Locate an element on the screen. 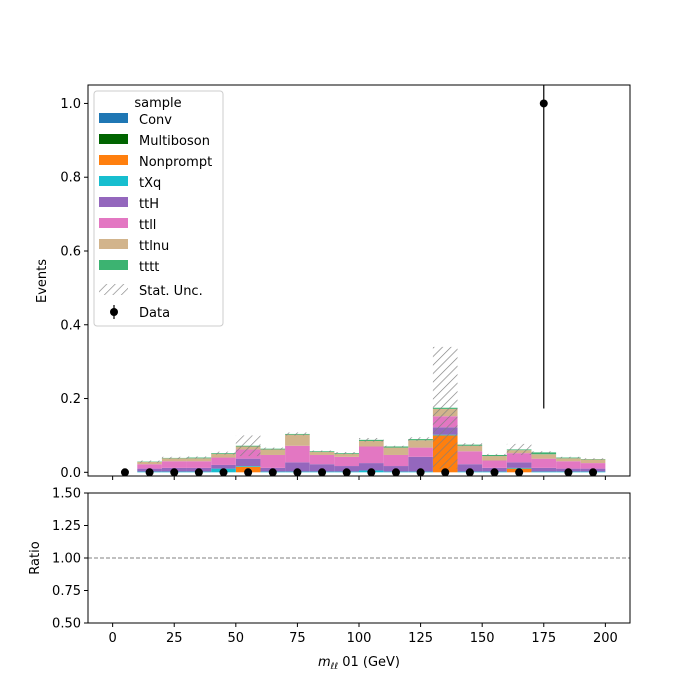 This screenshot has height=700, width=700. main-y-ticks: 0.0 0.2 0.4 0.6 0.8 1.0 is located at coordinates (74, 289).